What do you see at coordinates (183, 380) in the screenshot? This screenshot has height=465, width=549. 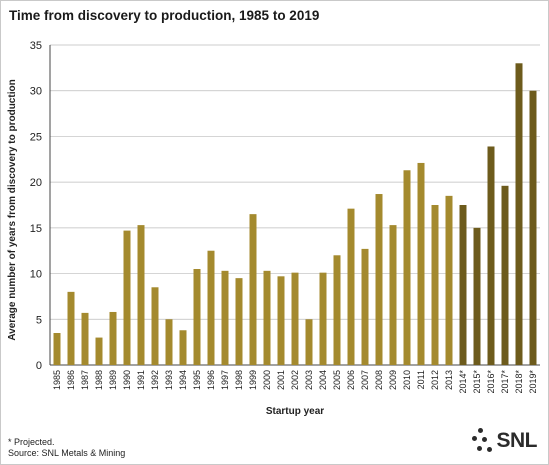 I see `x-tick-label: 1994` at bounding box center [183, 380].